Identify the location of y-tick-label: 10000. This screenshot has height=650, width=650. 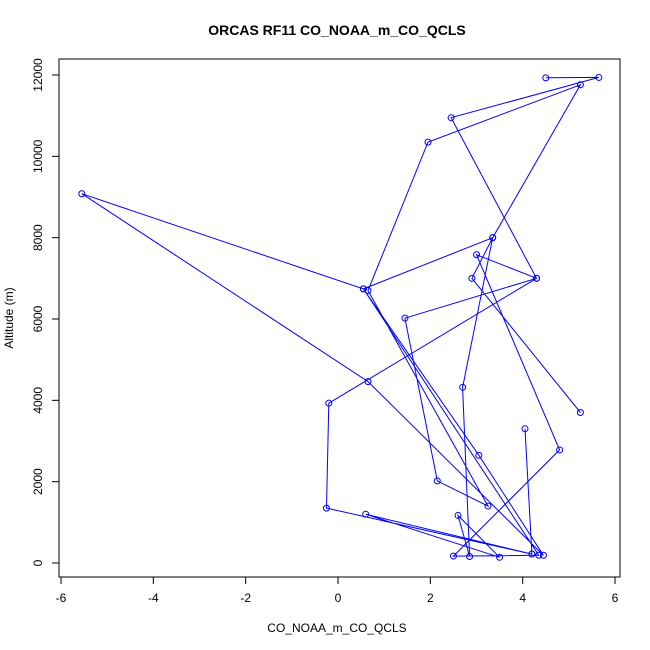
(38, 156).